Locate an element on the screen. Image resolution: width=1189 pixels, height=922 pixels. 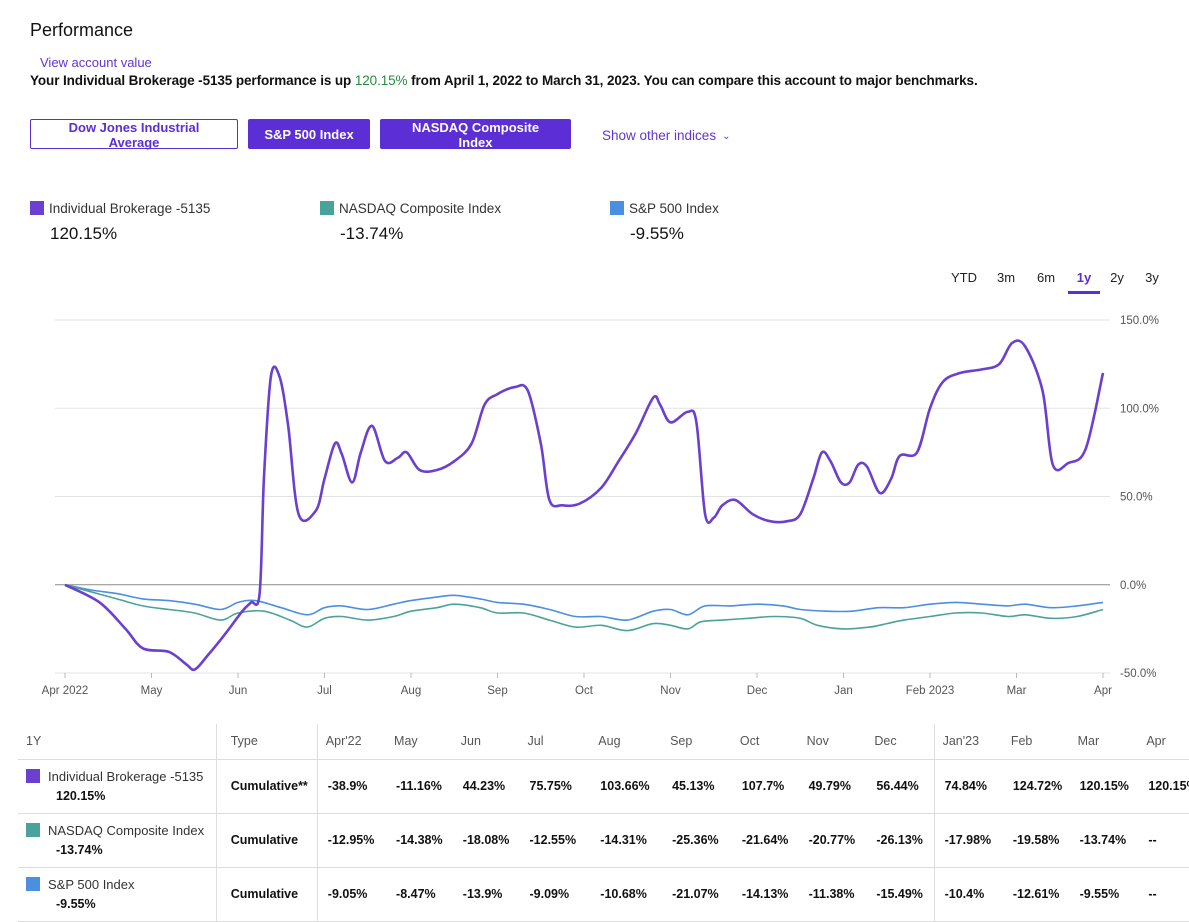
brokerage-swatch is located at coordinates (37, 208).